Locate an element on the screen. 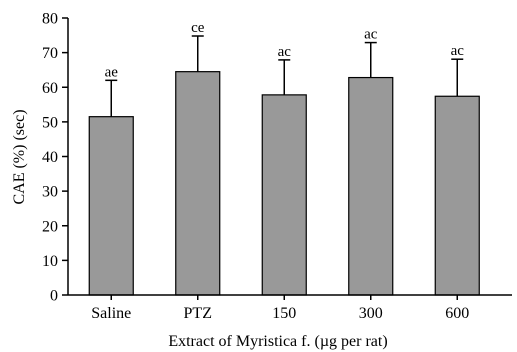 The width and height of the screenshot is (517, 352). bar-saline is located at coordinates (111, 206).